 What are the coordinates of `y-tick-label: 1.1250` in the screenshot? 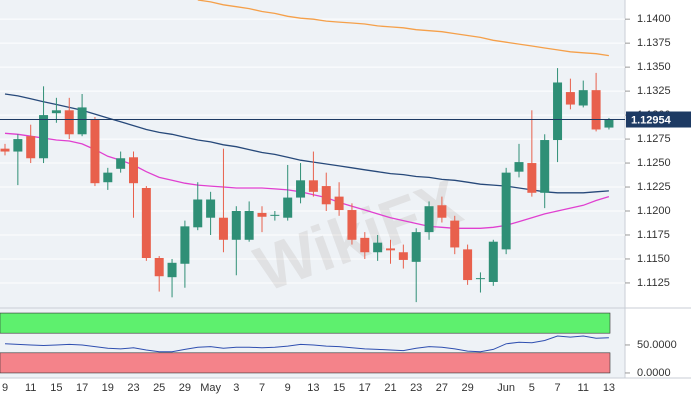 It's located at (654, 163).